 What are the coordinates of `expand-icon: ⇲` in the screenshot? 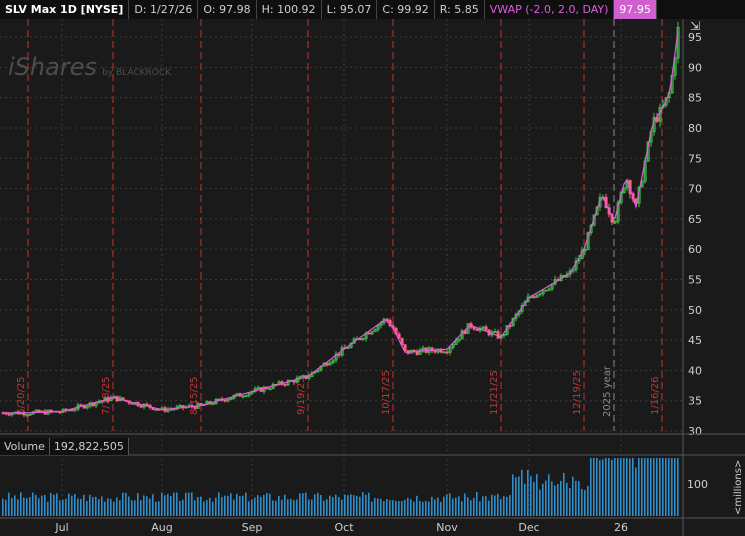 It's located at (695, 26).